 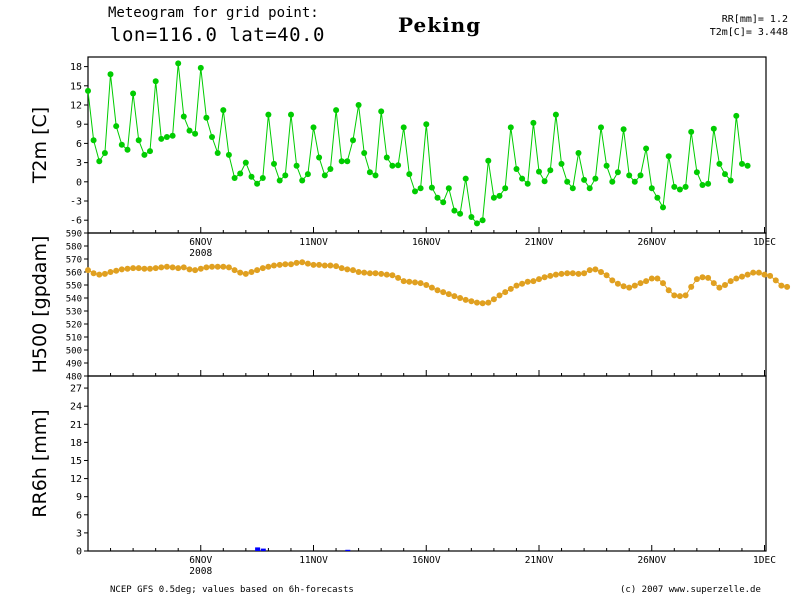 What do you see at coordinates (74, 287) in the screenshot?
I see `h500-ytick-label: 550` at bounding box center [74, 287].